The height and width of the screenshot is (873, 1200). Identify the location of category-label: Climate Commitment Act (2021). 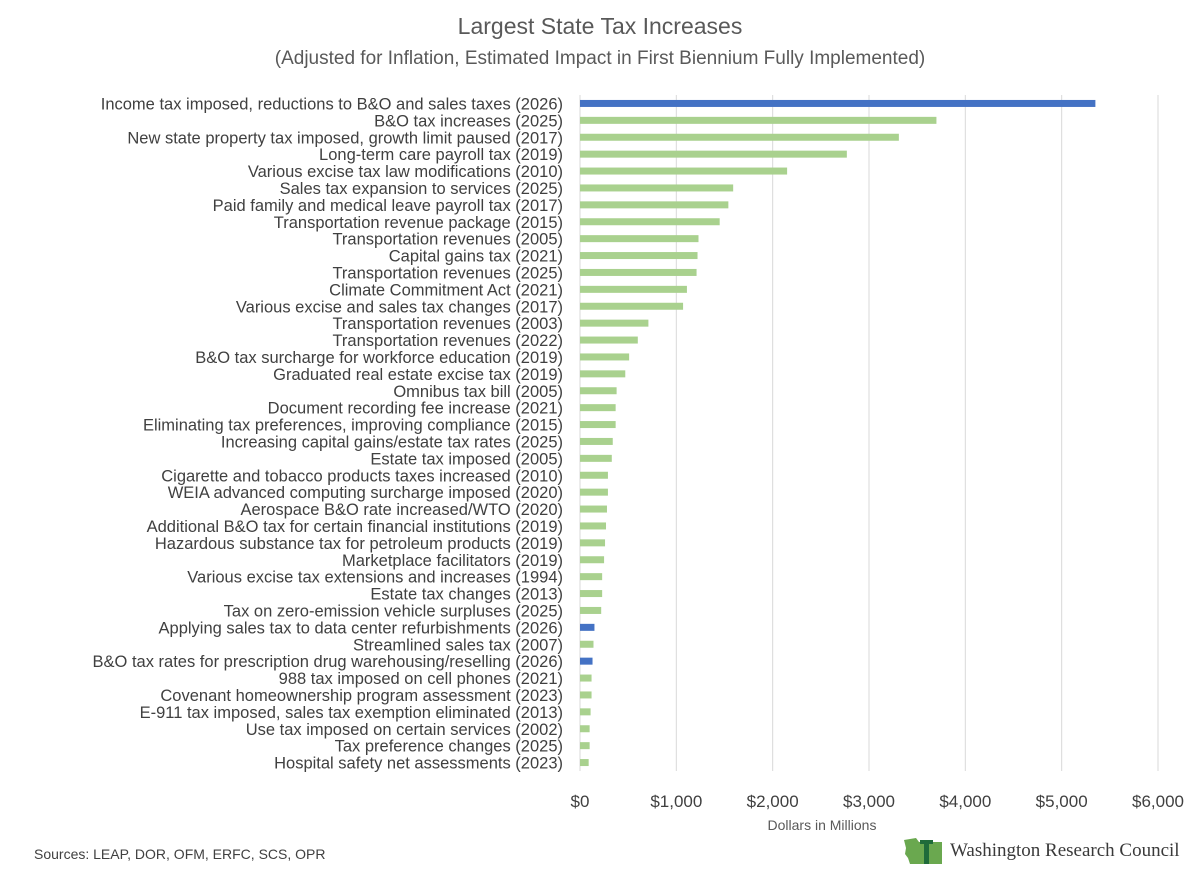
(446, 290).